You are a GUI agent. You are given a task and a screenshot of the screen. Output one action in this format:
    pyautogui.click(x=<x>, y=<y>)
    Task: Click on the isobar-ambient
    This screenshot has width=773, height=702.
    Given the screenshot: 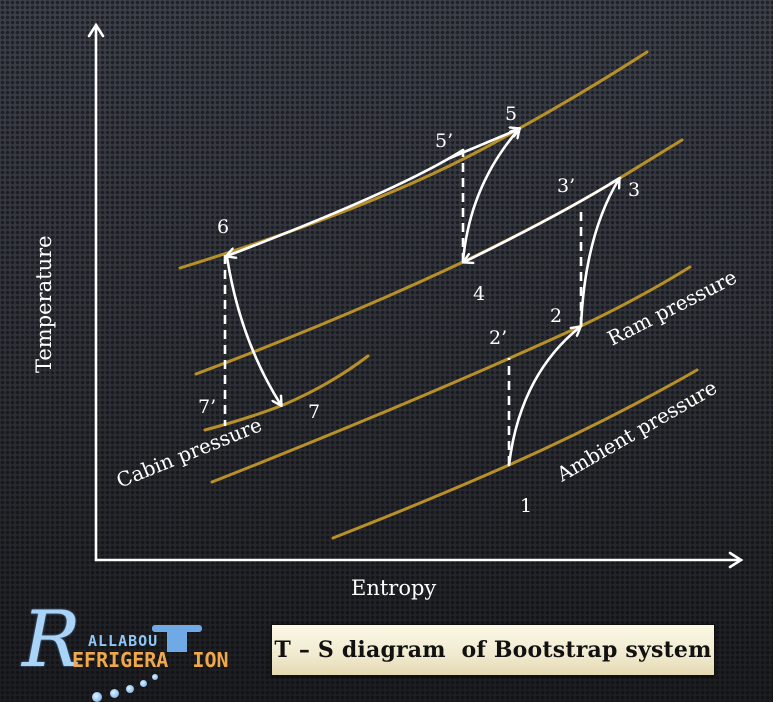 What is the action you would take?
    pyautogui.click(x=515, y=454)
    